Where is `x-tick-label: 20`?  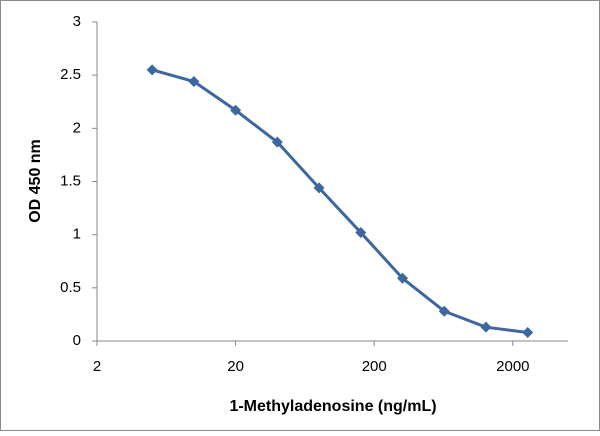
x-tick-label: 20 is located at coordinates (235, 366).